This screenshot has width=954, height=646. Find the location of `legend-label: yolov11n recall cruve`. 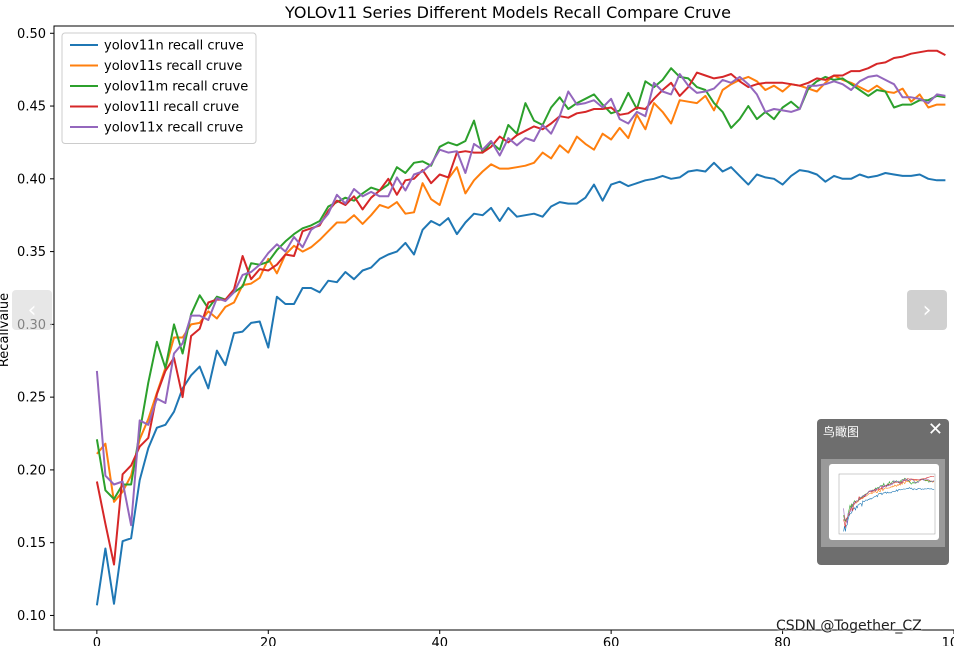

legend-label: yolov11n recall cruve is located at coordinates (174, 46).